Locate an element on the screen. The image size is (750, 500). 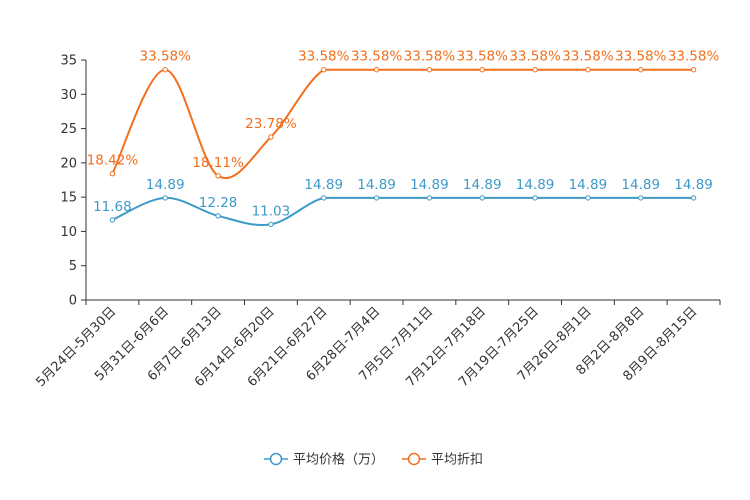
legend: 平均价格（万） 平均折扣 is located at coordinates (373, 460).